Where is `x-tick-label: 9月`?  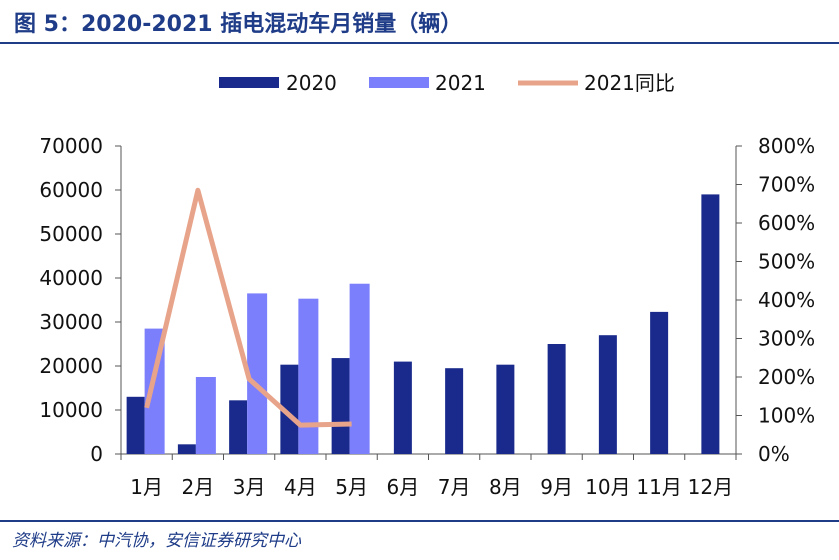
x-tick-label: 9月 is located at coordinates (556, 487).